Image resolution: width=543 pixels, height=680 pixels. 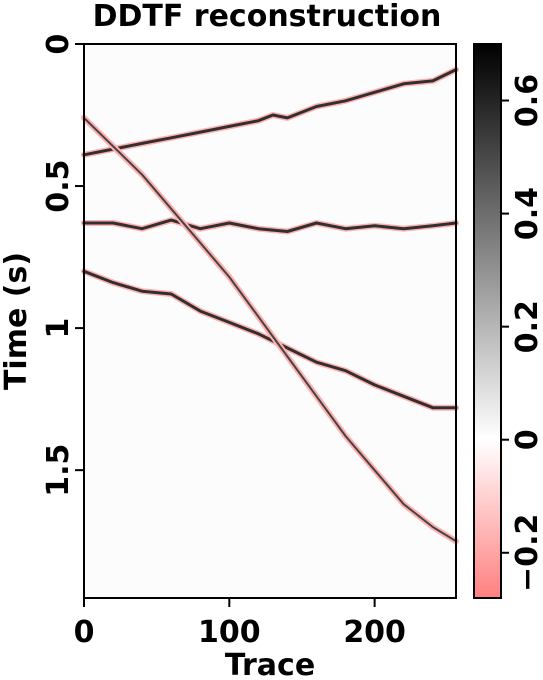 What do you see at coordinates (374, 632) in the screenshot?
I see `x-tick-label: 200` at bounding box center [374, 632].